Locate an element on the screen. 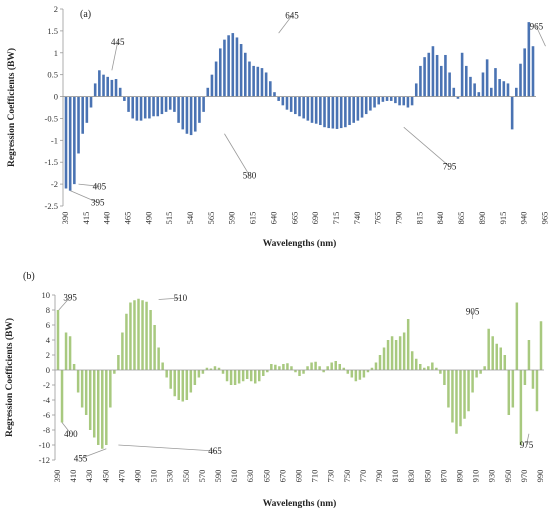 This screenshot has width=550, height=516. annotation-label: 465 is located at coordinates (215, 451).